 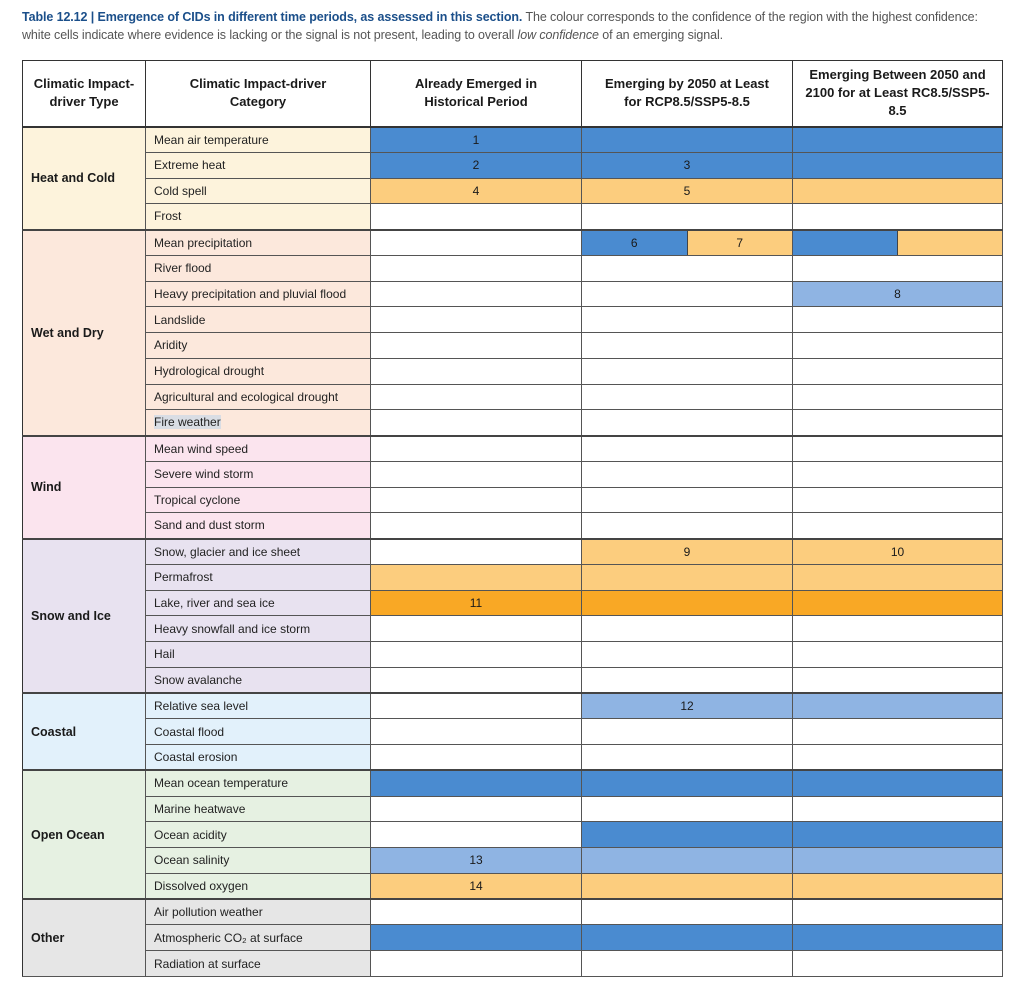 What do you see at coordinates (258, 860) in the screenshot?
I see `cid-category-cell: Ocean salinity` at bounding box center [258, 860].